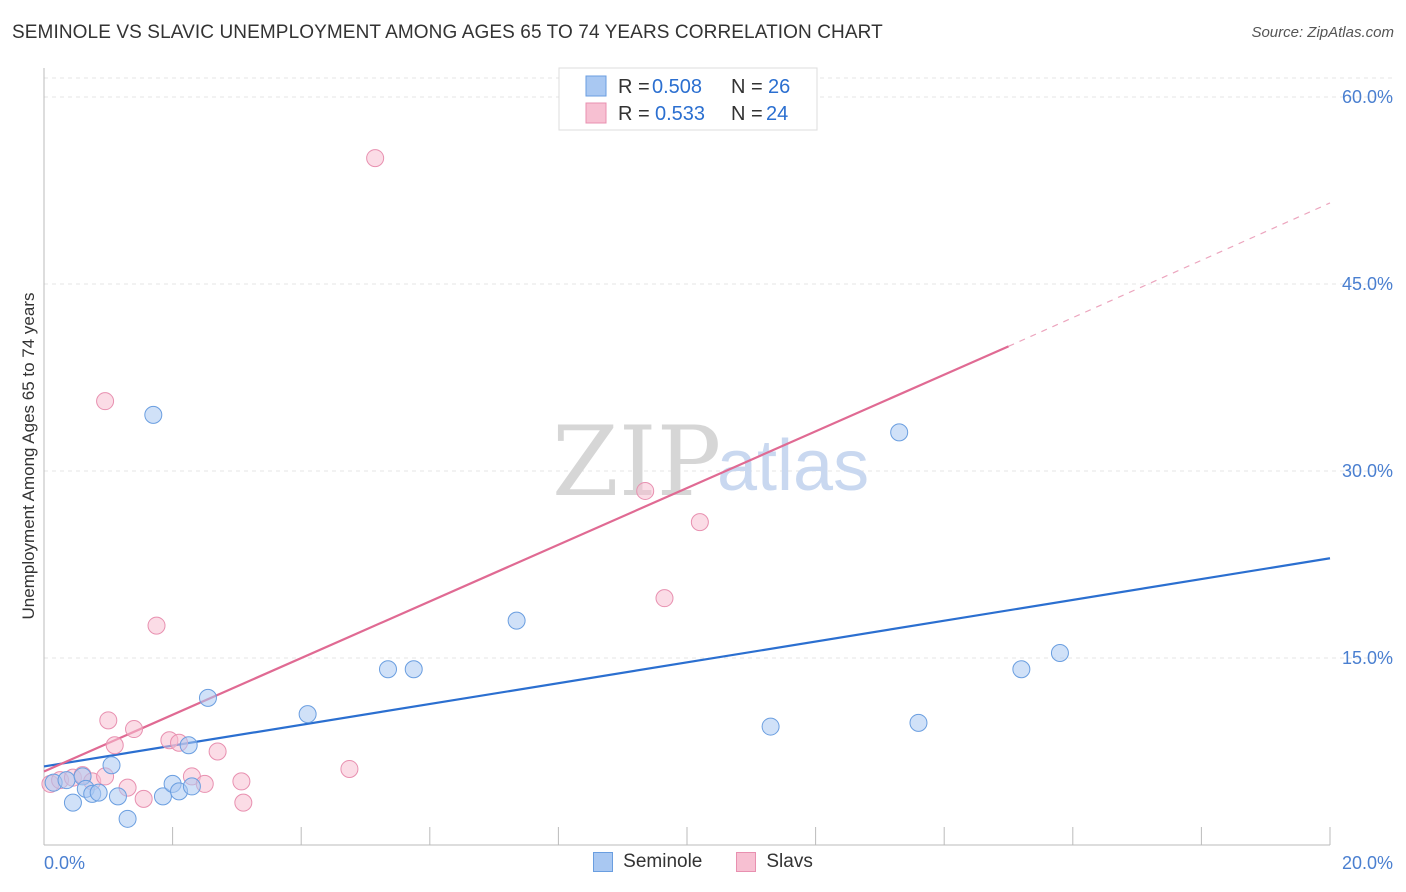  I want to click on watermark-atlas: atlas, so click(793, 466).